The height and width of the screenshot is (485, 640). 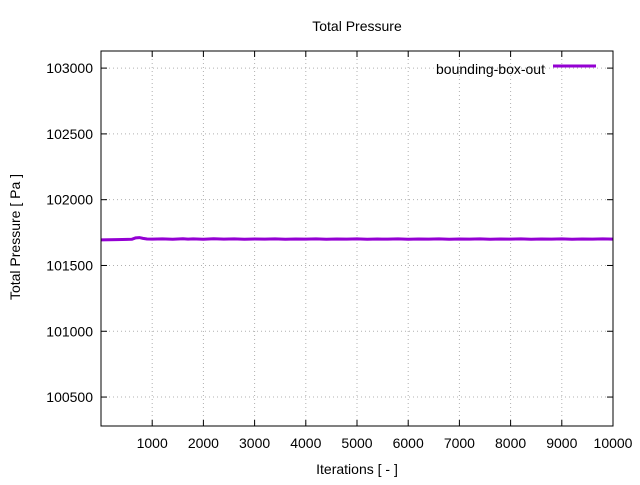 What do you see at coordinates (613, 443) in the screenshot?
I see `x-tick-label: 10000` at bounding box center [613, 443].